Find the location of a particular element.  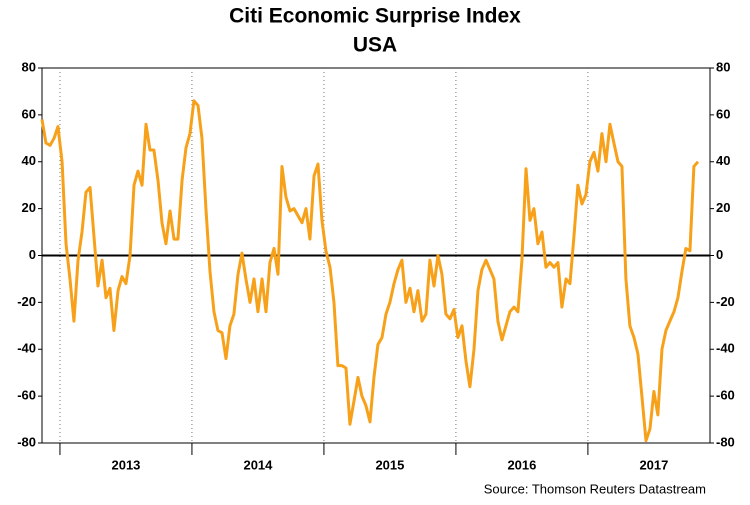

y2-tick-label: -40 is located at coordinates (725, 348).